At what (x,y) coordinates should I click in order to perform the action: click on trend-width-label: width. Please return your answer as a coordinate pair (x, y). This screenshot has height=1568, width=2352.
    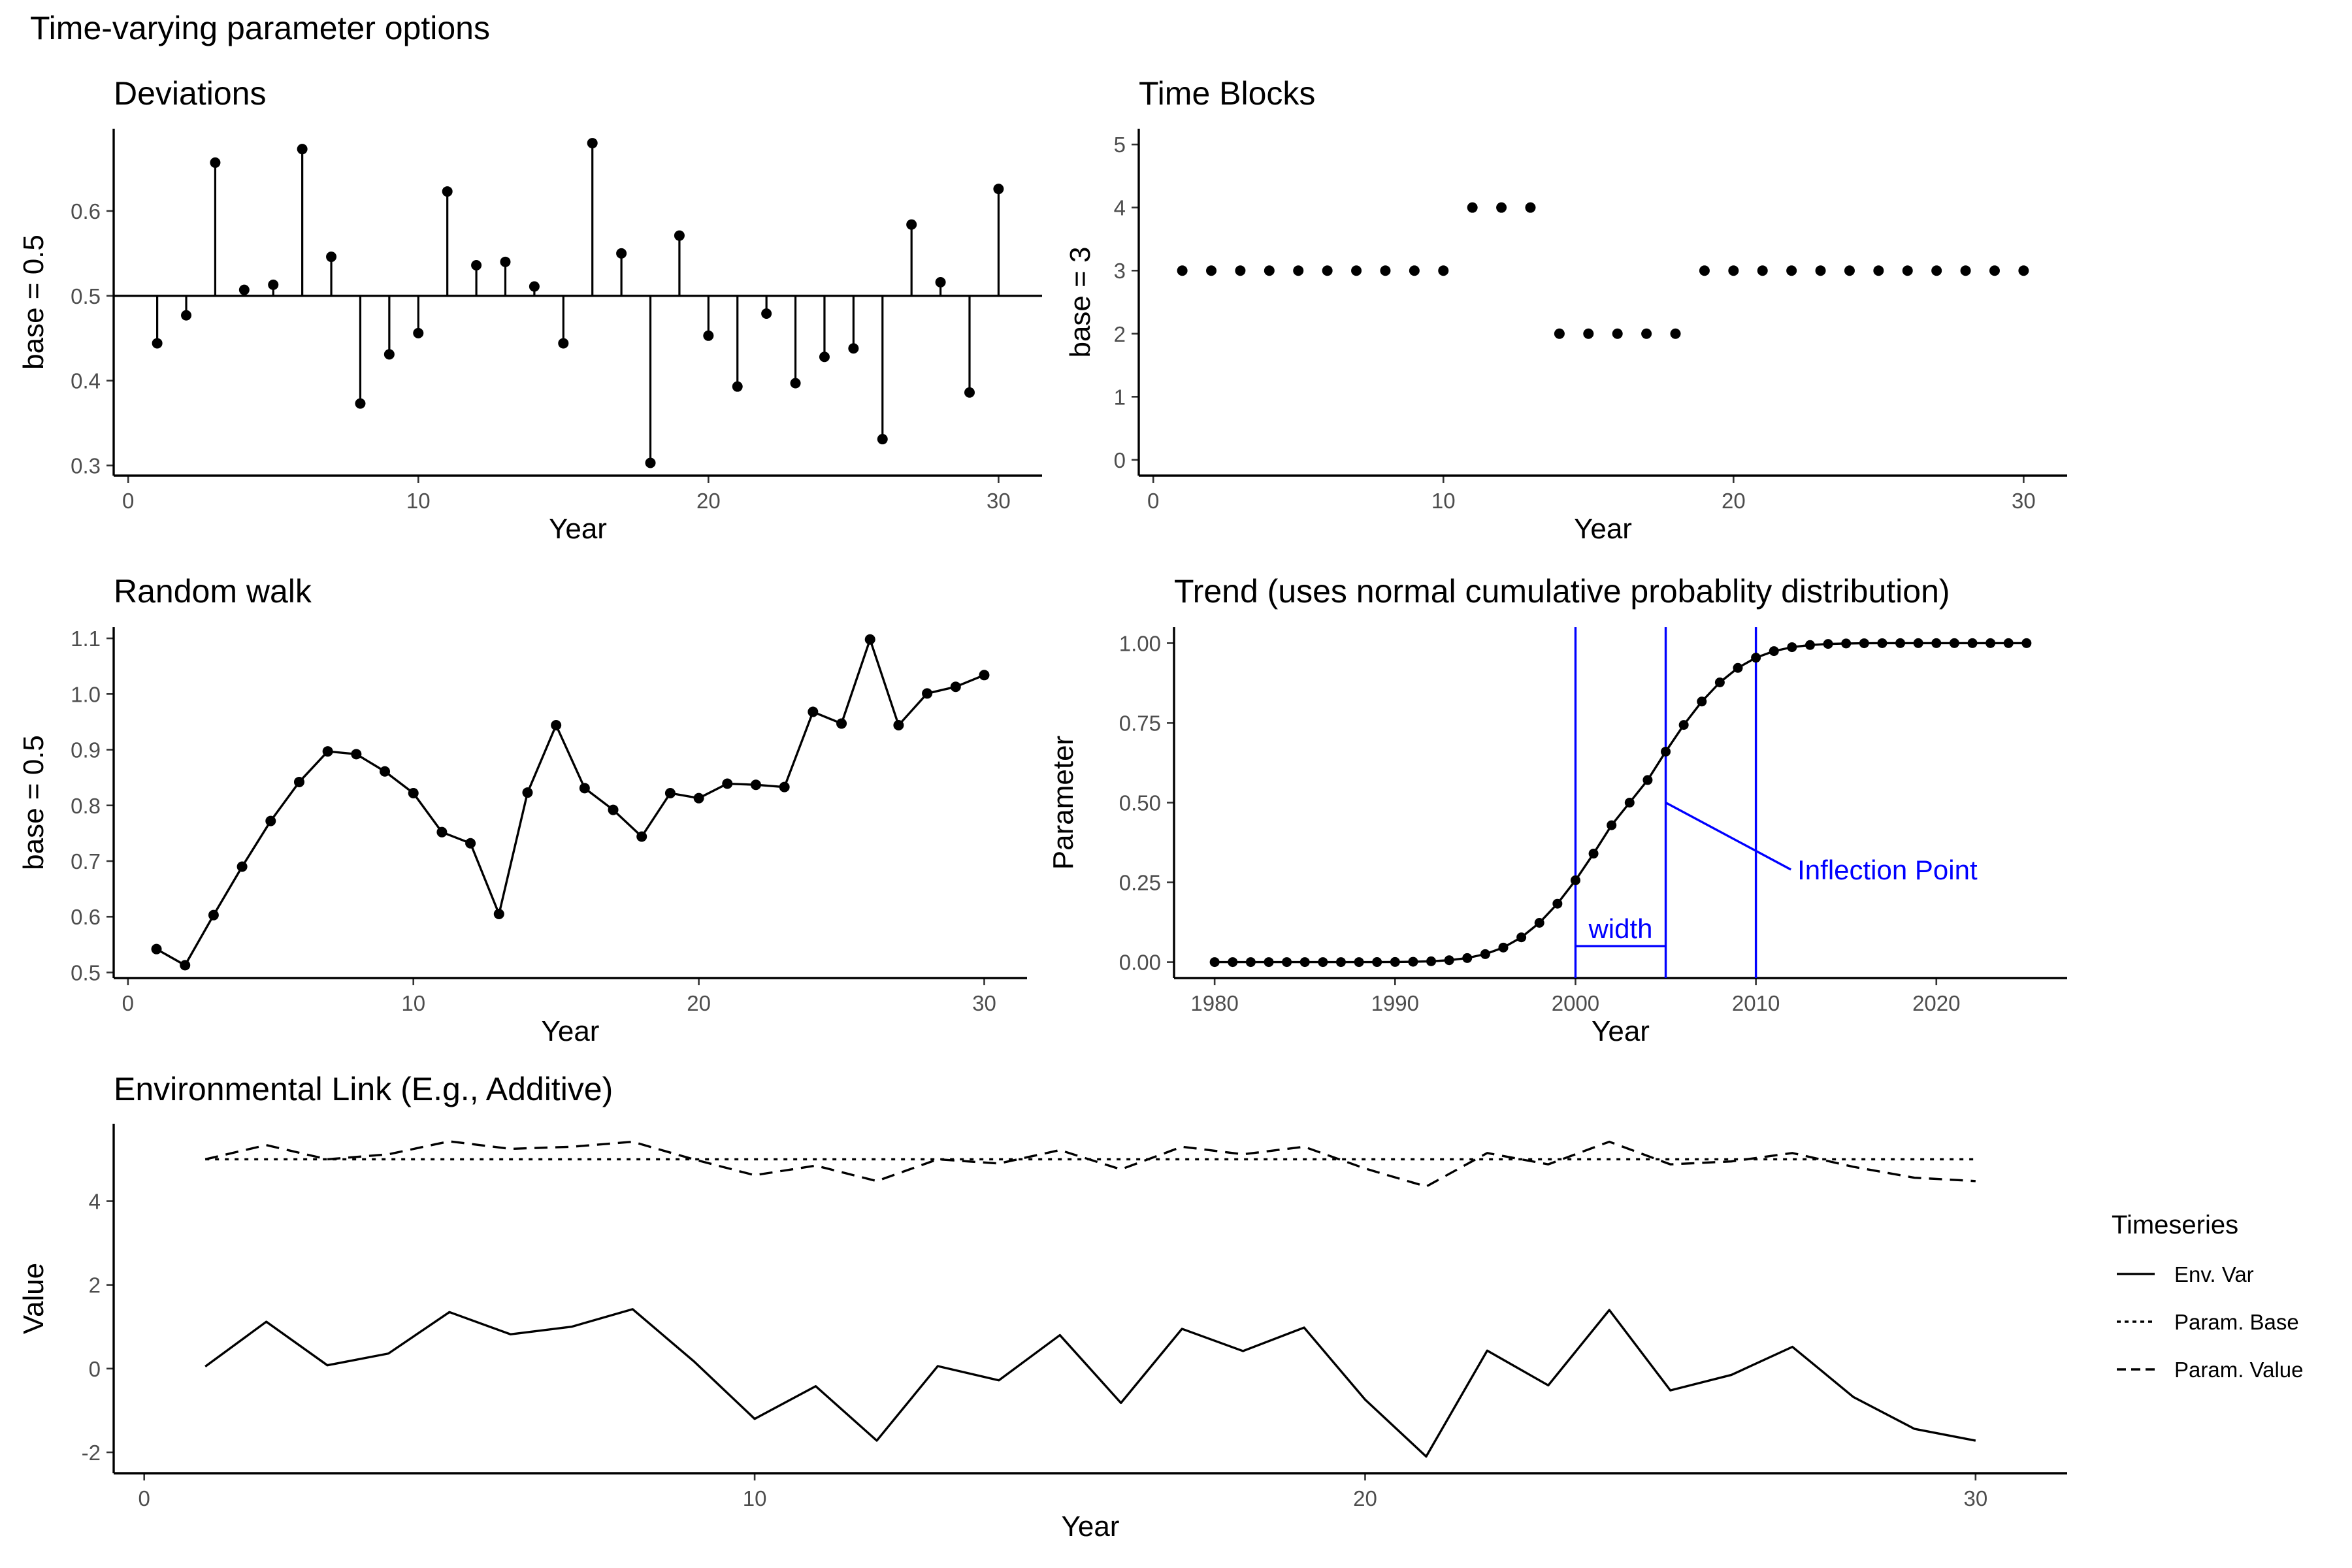
    Looking at the image, I should click on (1620, 928).